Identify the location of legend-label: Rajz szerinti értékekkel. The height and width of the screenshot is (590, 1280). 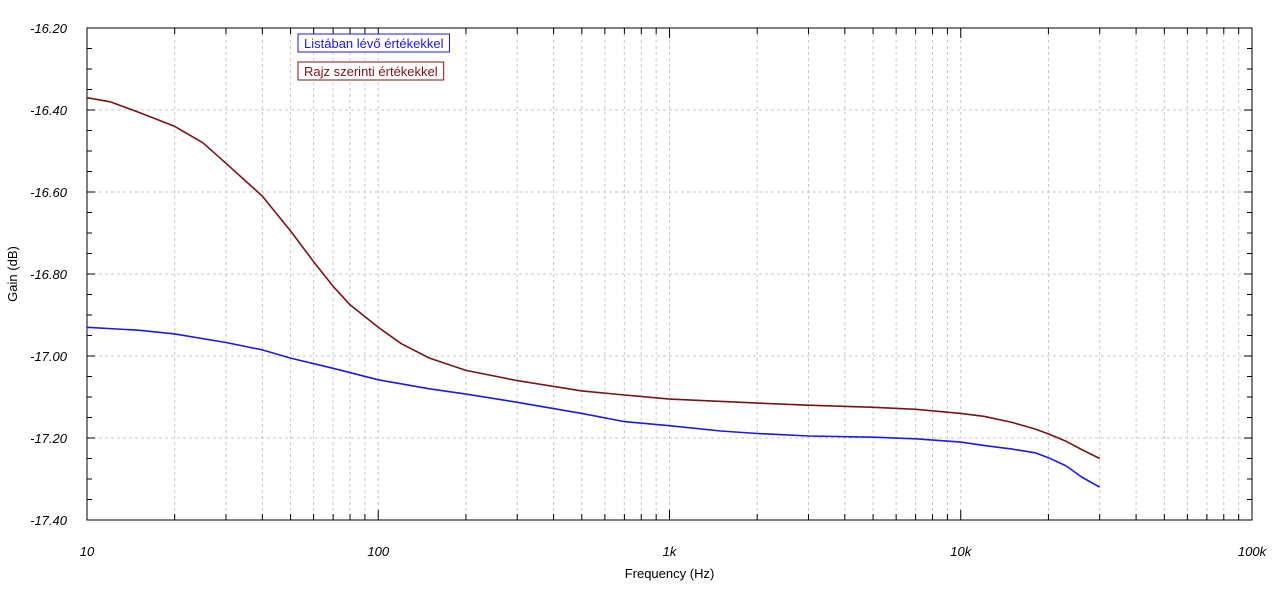
(371, 71).